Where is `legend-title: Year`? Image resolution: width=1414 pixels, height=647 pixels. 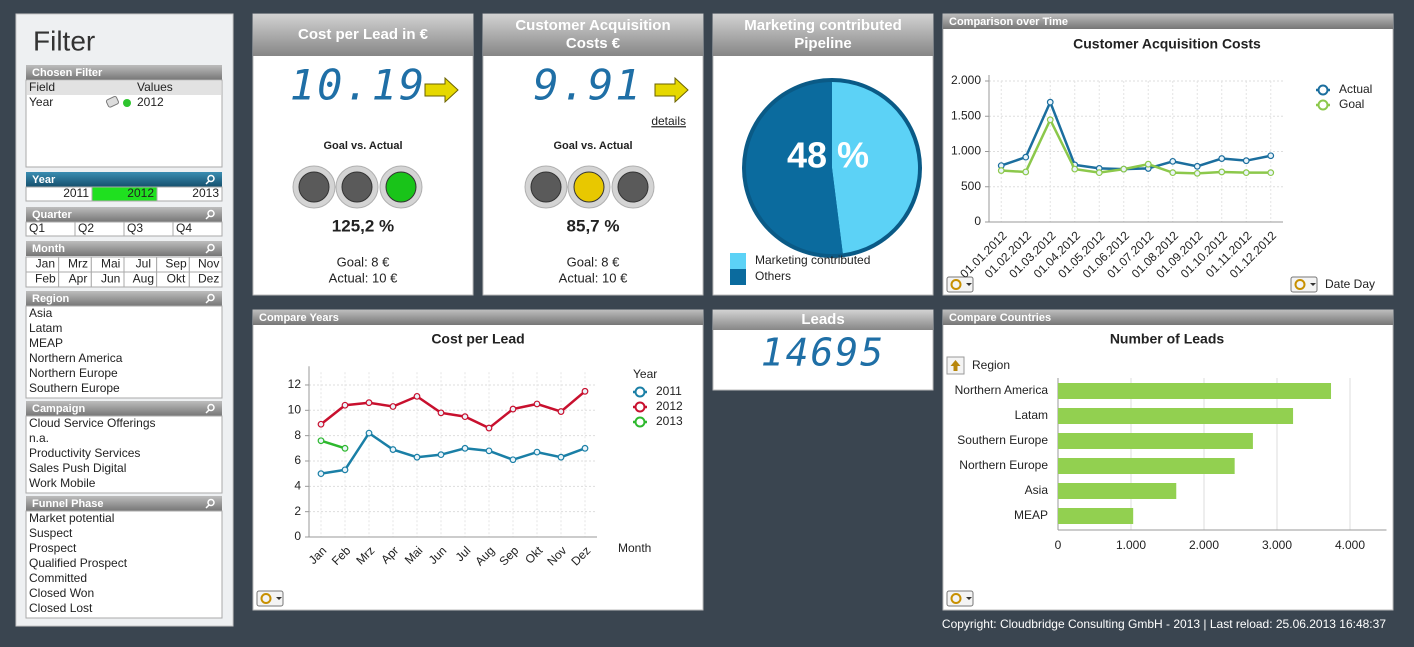 legend-title: Year is located at coordinates (645, 374).